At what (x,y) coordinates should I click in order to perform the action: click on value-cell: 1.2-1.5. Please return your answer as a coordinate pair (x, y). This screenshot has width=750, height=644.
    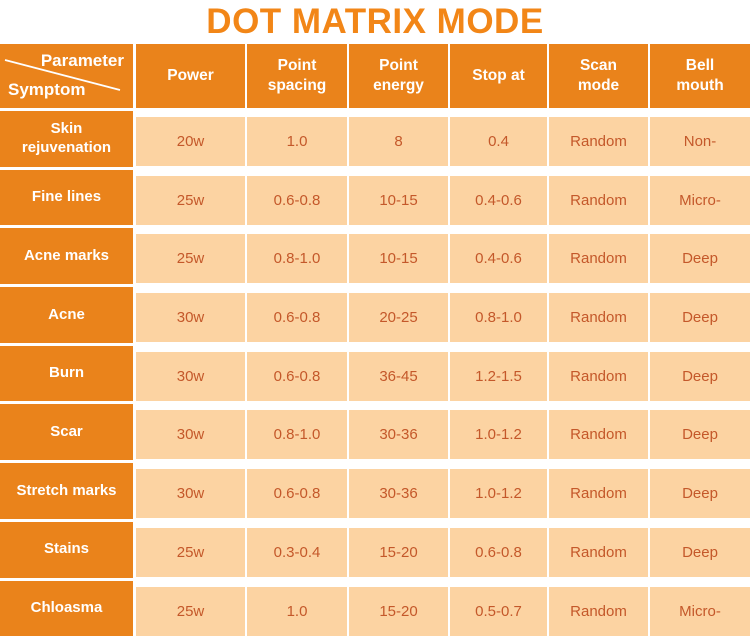
    Looking at the image, I should click on (498, 376).